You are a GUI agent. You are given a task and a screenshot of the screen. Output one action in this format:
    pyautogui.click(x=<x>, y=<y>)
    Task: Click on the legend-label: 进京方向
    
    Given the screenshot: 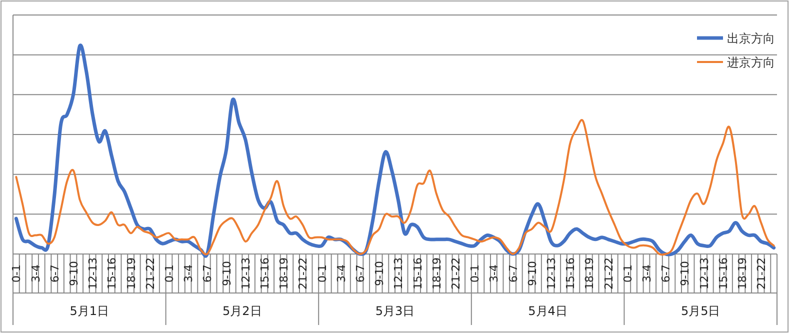 What is the action you would take?
    pyautogui.click(x=751, y=63)
    